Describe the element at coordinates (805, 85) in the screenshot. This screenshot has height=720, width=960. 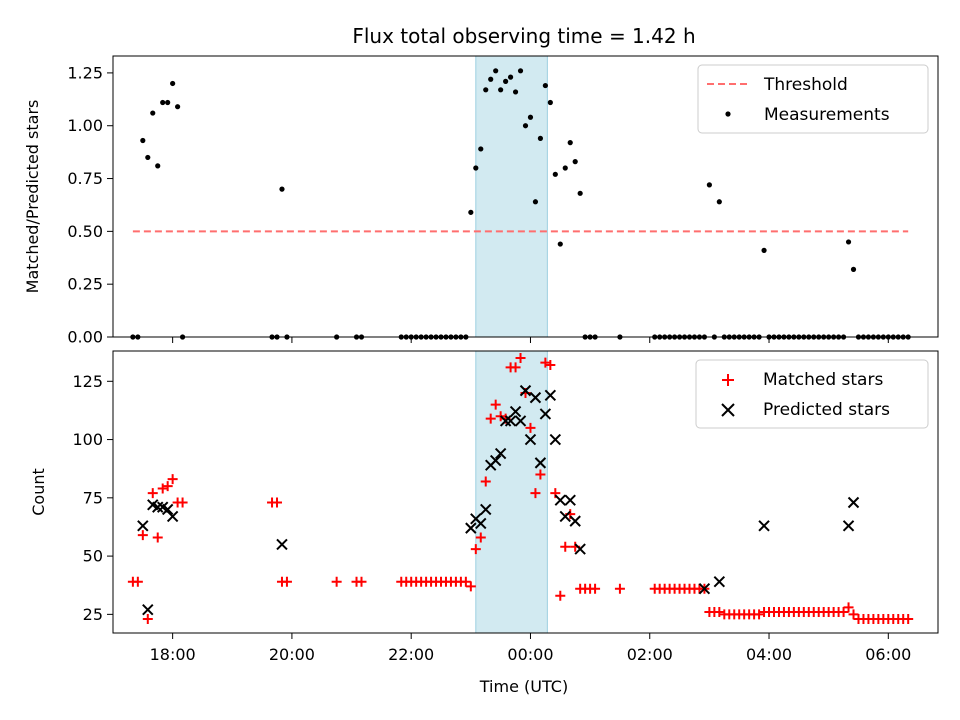
I see `legend-threshold-label: Threshold` at that location.